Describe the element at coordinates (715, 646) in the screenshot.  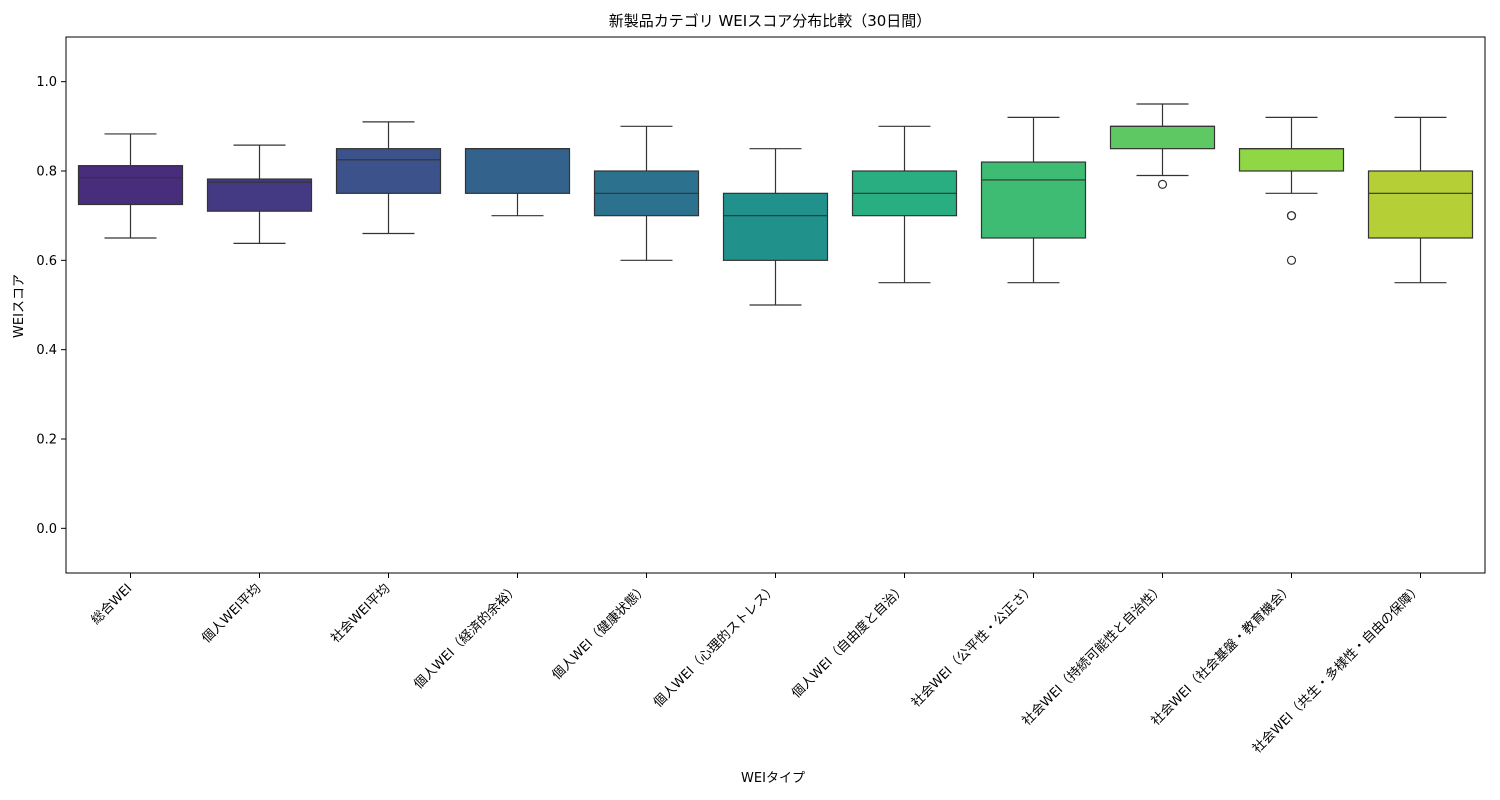
I see `x-tick-label: 個人WEI（心理的ストレス）` at that location.